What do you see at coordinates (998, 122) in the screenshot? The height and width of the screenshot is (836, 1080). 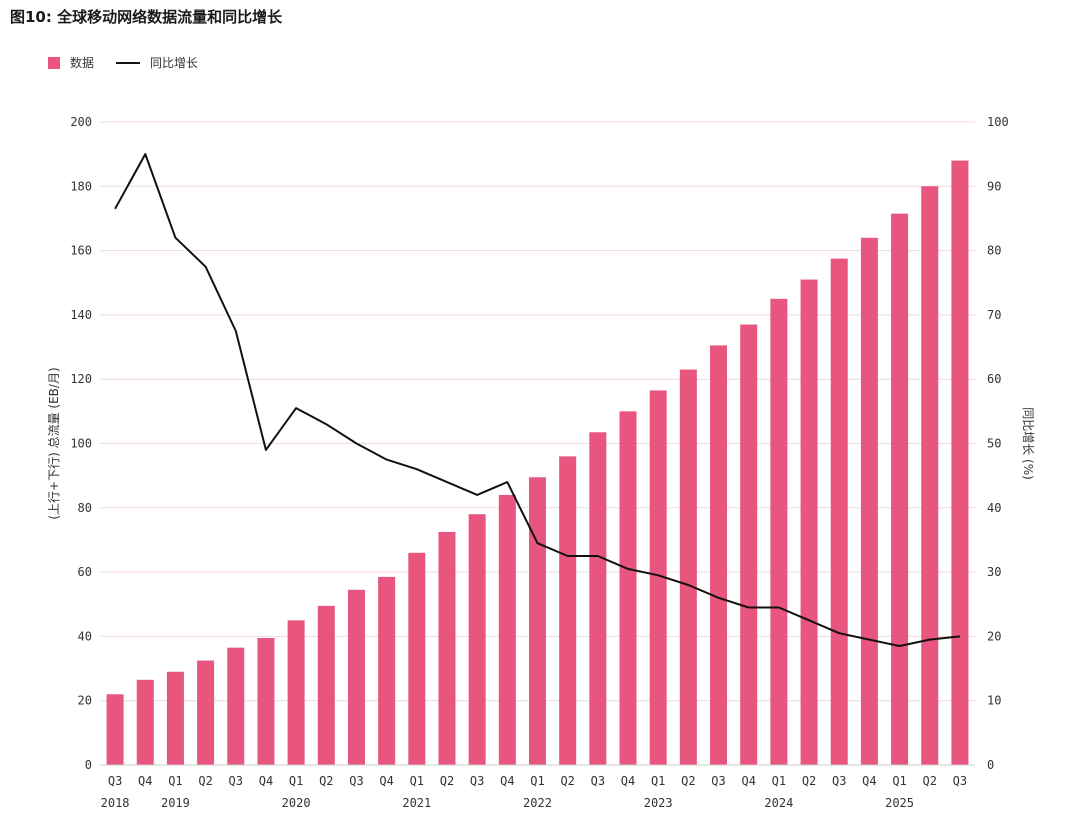 I see `y2-tick-label: 100` at bounding box center [998, 122].